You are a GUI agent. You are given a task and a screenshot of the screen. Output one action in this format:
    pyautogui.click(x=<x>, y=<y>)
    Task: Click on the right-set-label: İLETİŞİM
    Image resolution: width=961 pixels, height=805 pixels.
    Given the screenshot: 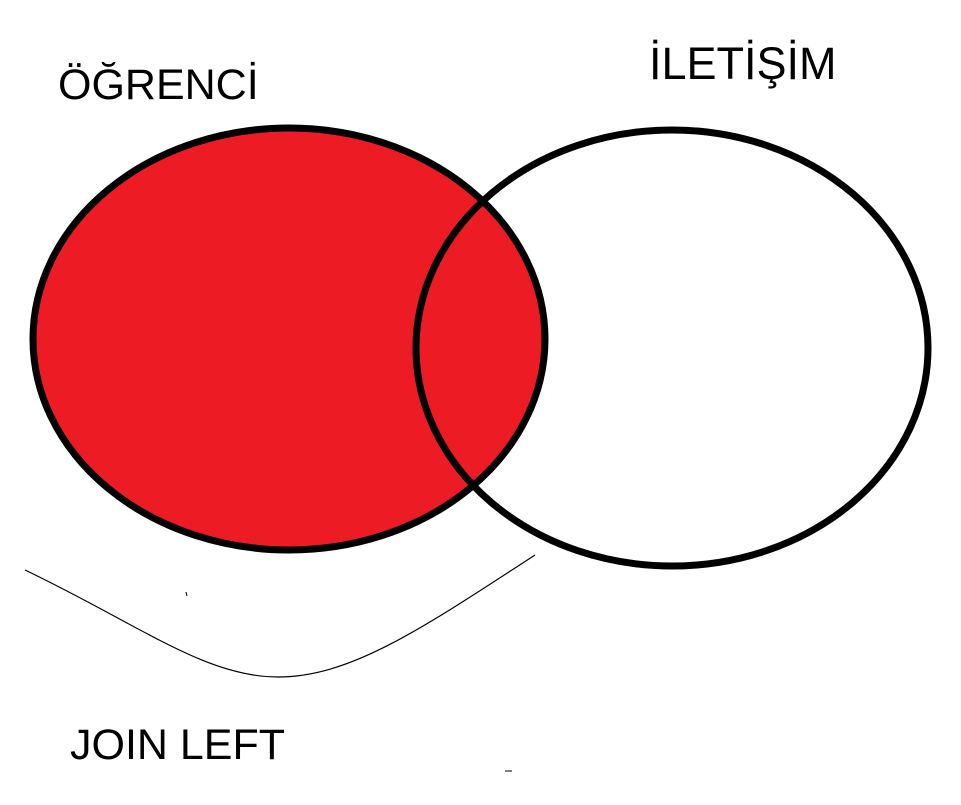 What is the action you would take?
    pyautogui.click(x=743, y=63)
    